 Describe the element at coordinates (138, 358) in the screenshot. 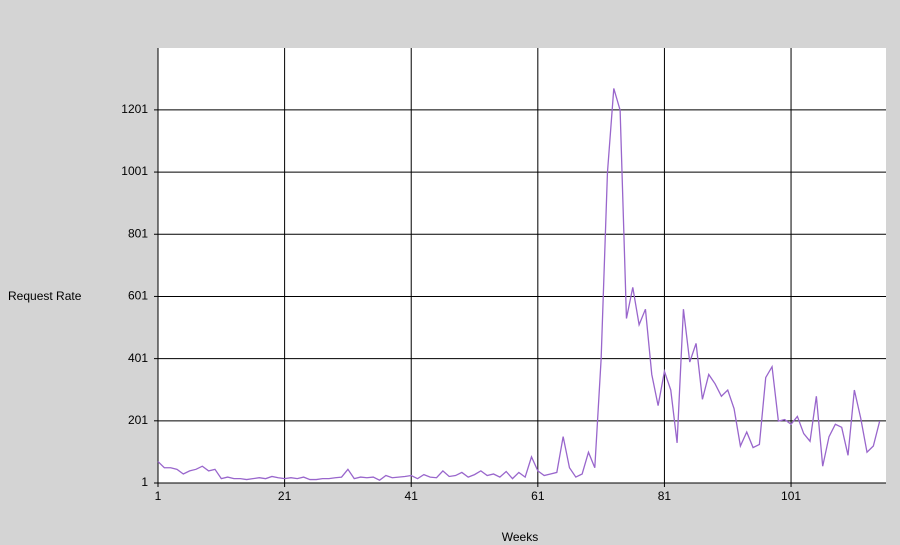

I see `y-tick-label: 401` at that location.